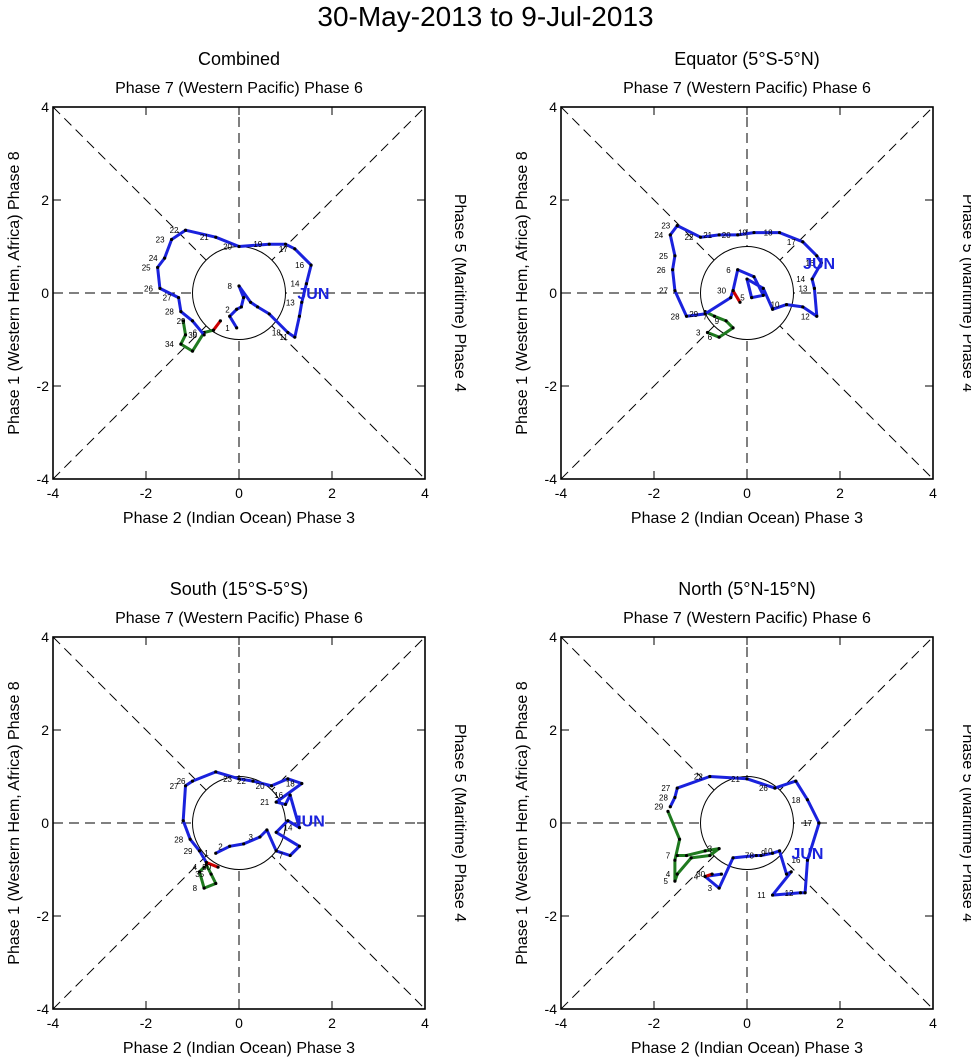  Describe the element at coordinates (199, 874) in the screenshot. I see `day-label: 35` at that location.